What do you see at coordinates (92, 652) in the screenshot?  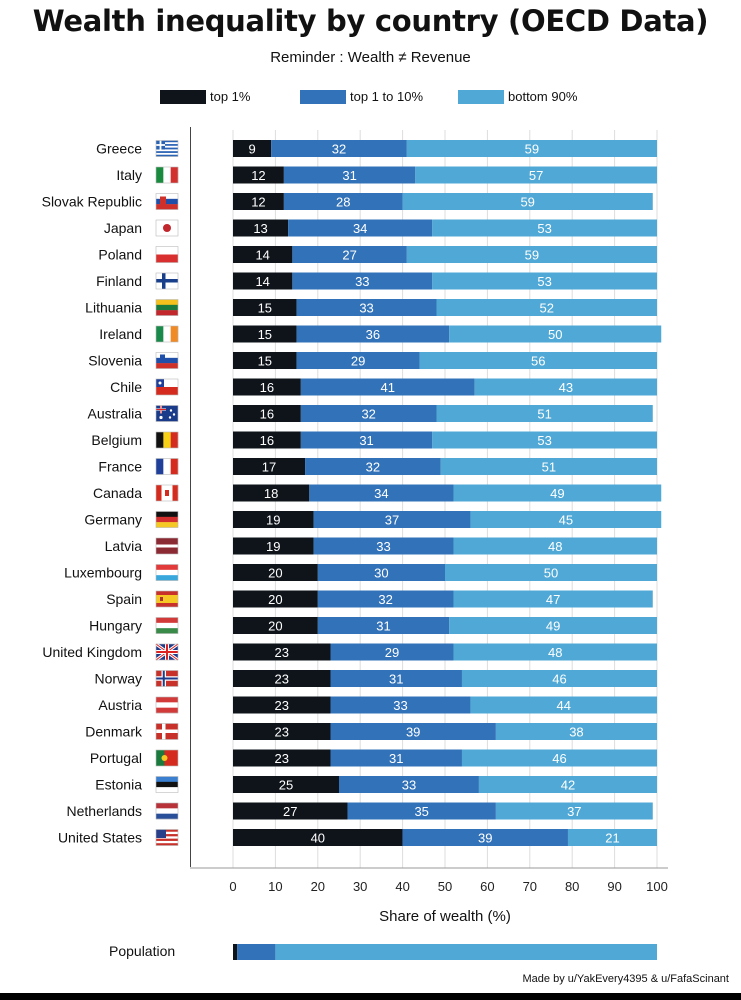 I see `country-label: United Kingdom` at bounding box center [92, 652].